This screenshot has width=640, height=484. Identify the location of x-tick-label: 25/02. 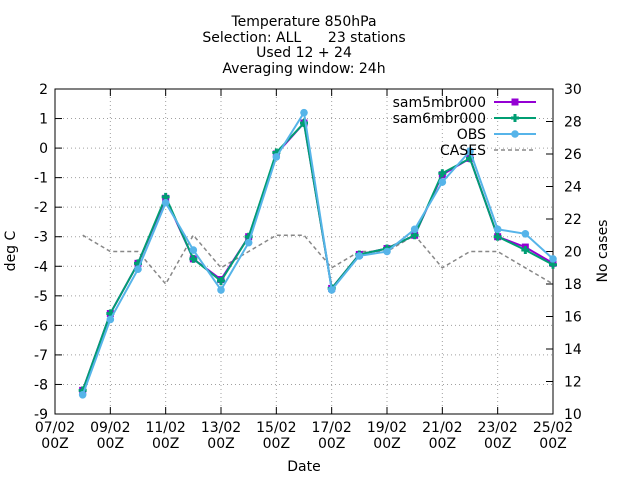
(553, 428).